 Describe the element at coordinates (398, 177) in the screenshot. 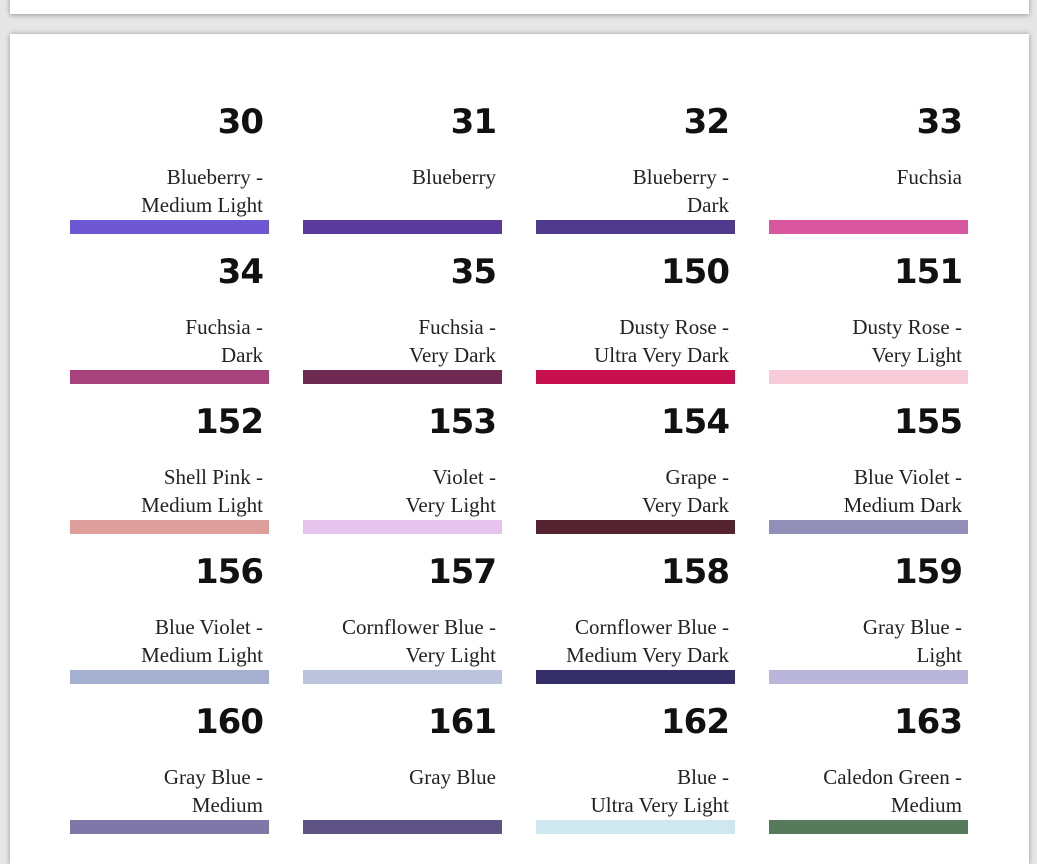

I see `swatch-name: Blueberry` at that location.